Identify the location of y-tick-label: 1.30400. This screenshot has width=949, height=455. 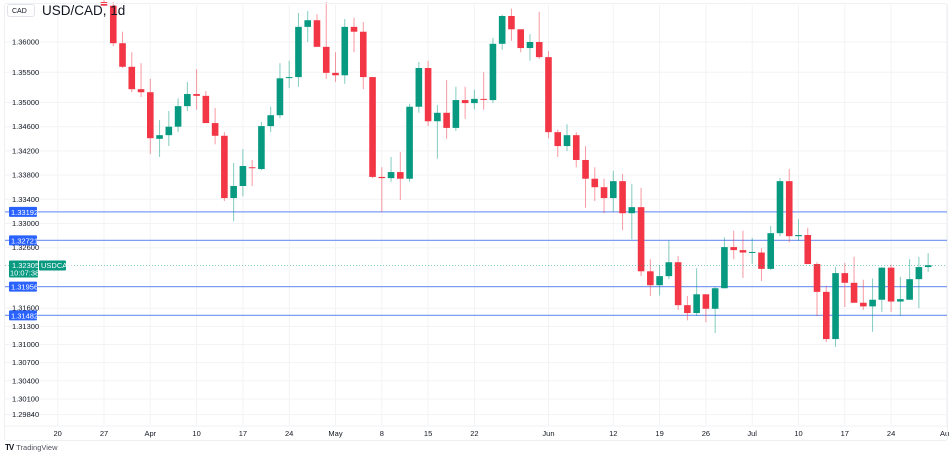
(25, 380).